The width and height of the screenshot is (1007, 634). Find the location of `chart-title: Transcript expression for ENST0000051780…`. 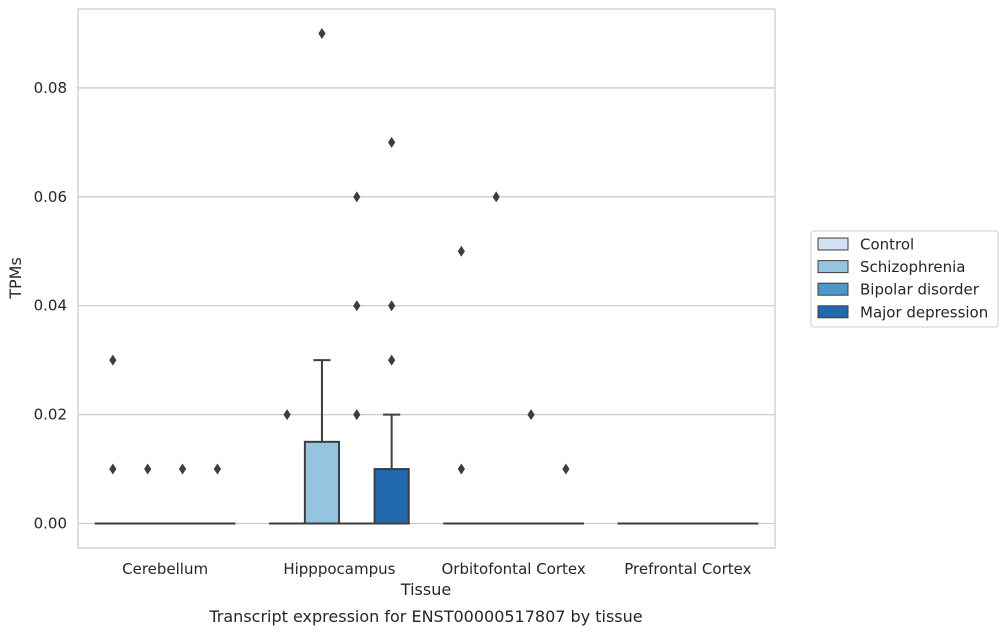

chart-title: Transcript expression for ENST0000051780… is located at coordinates (425, 616).